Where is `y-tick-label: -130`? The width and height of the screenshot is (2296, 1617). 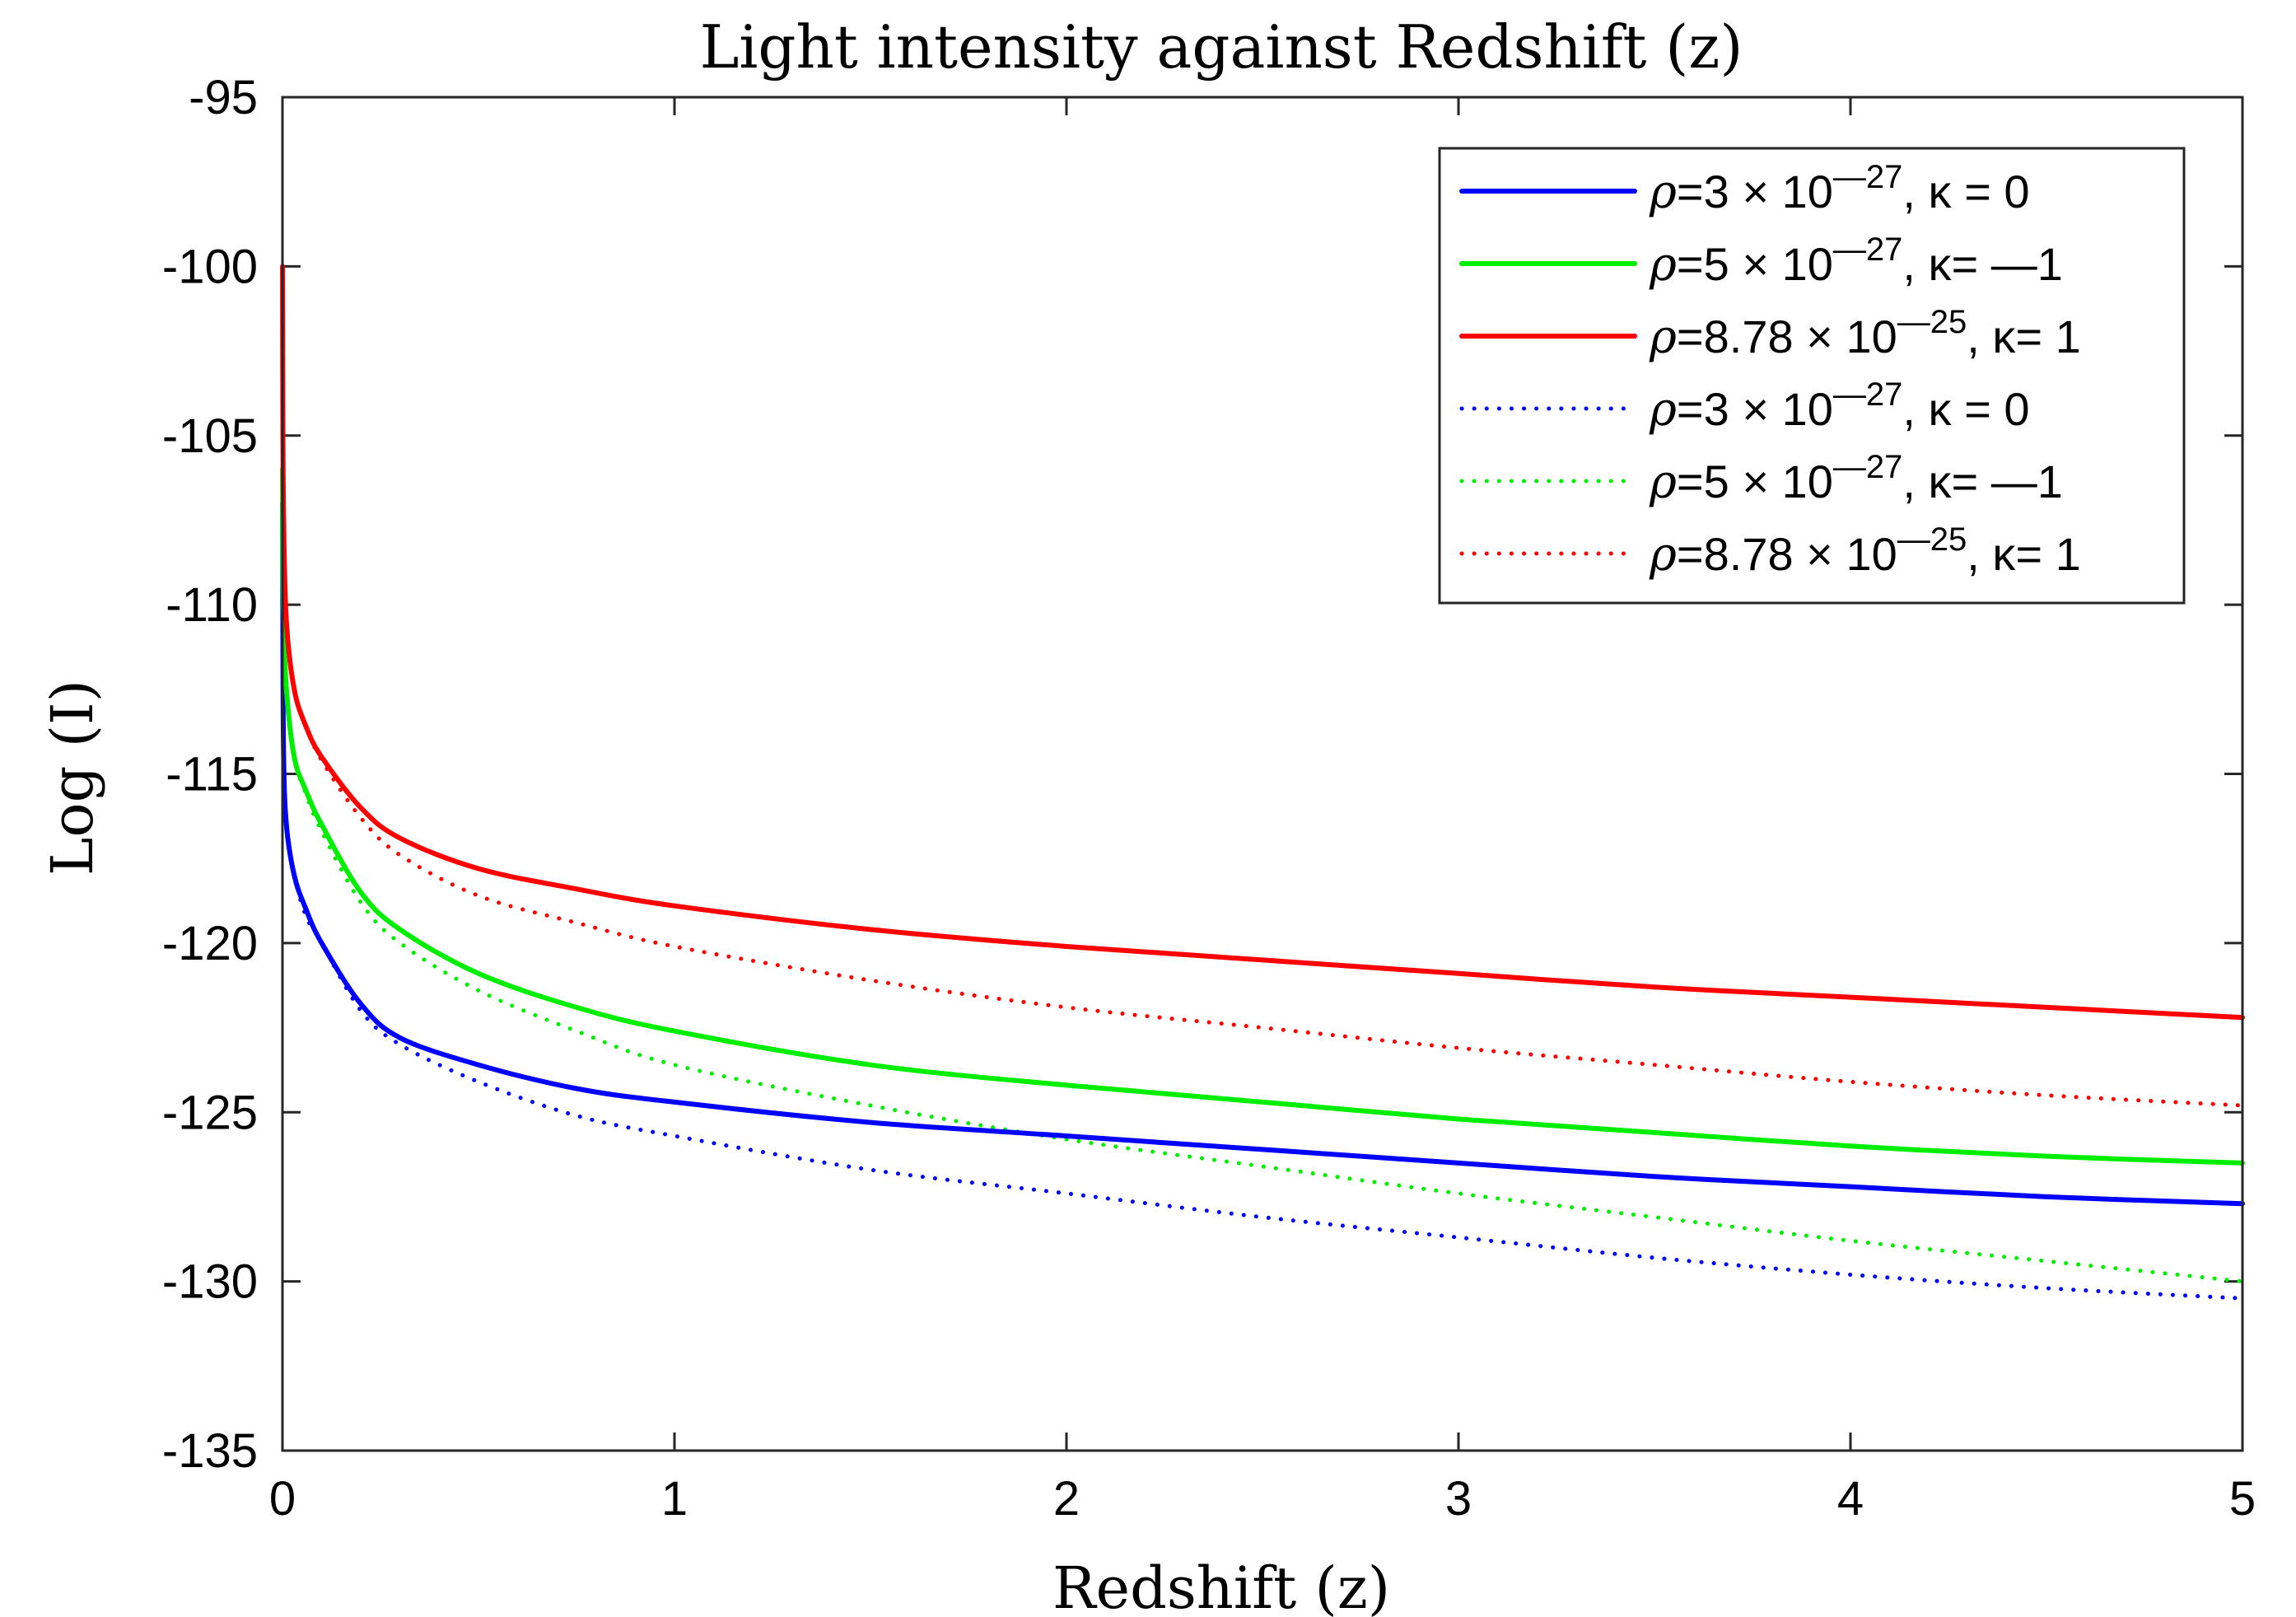 y-tick-label: -130 is located at coordinates (210, 1282).